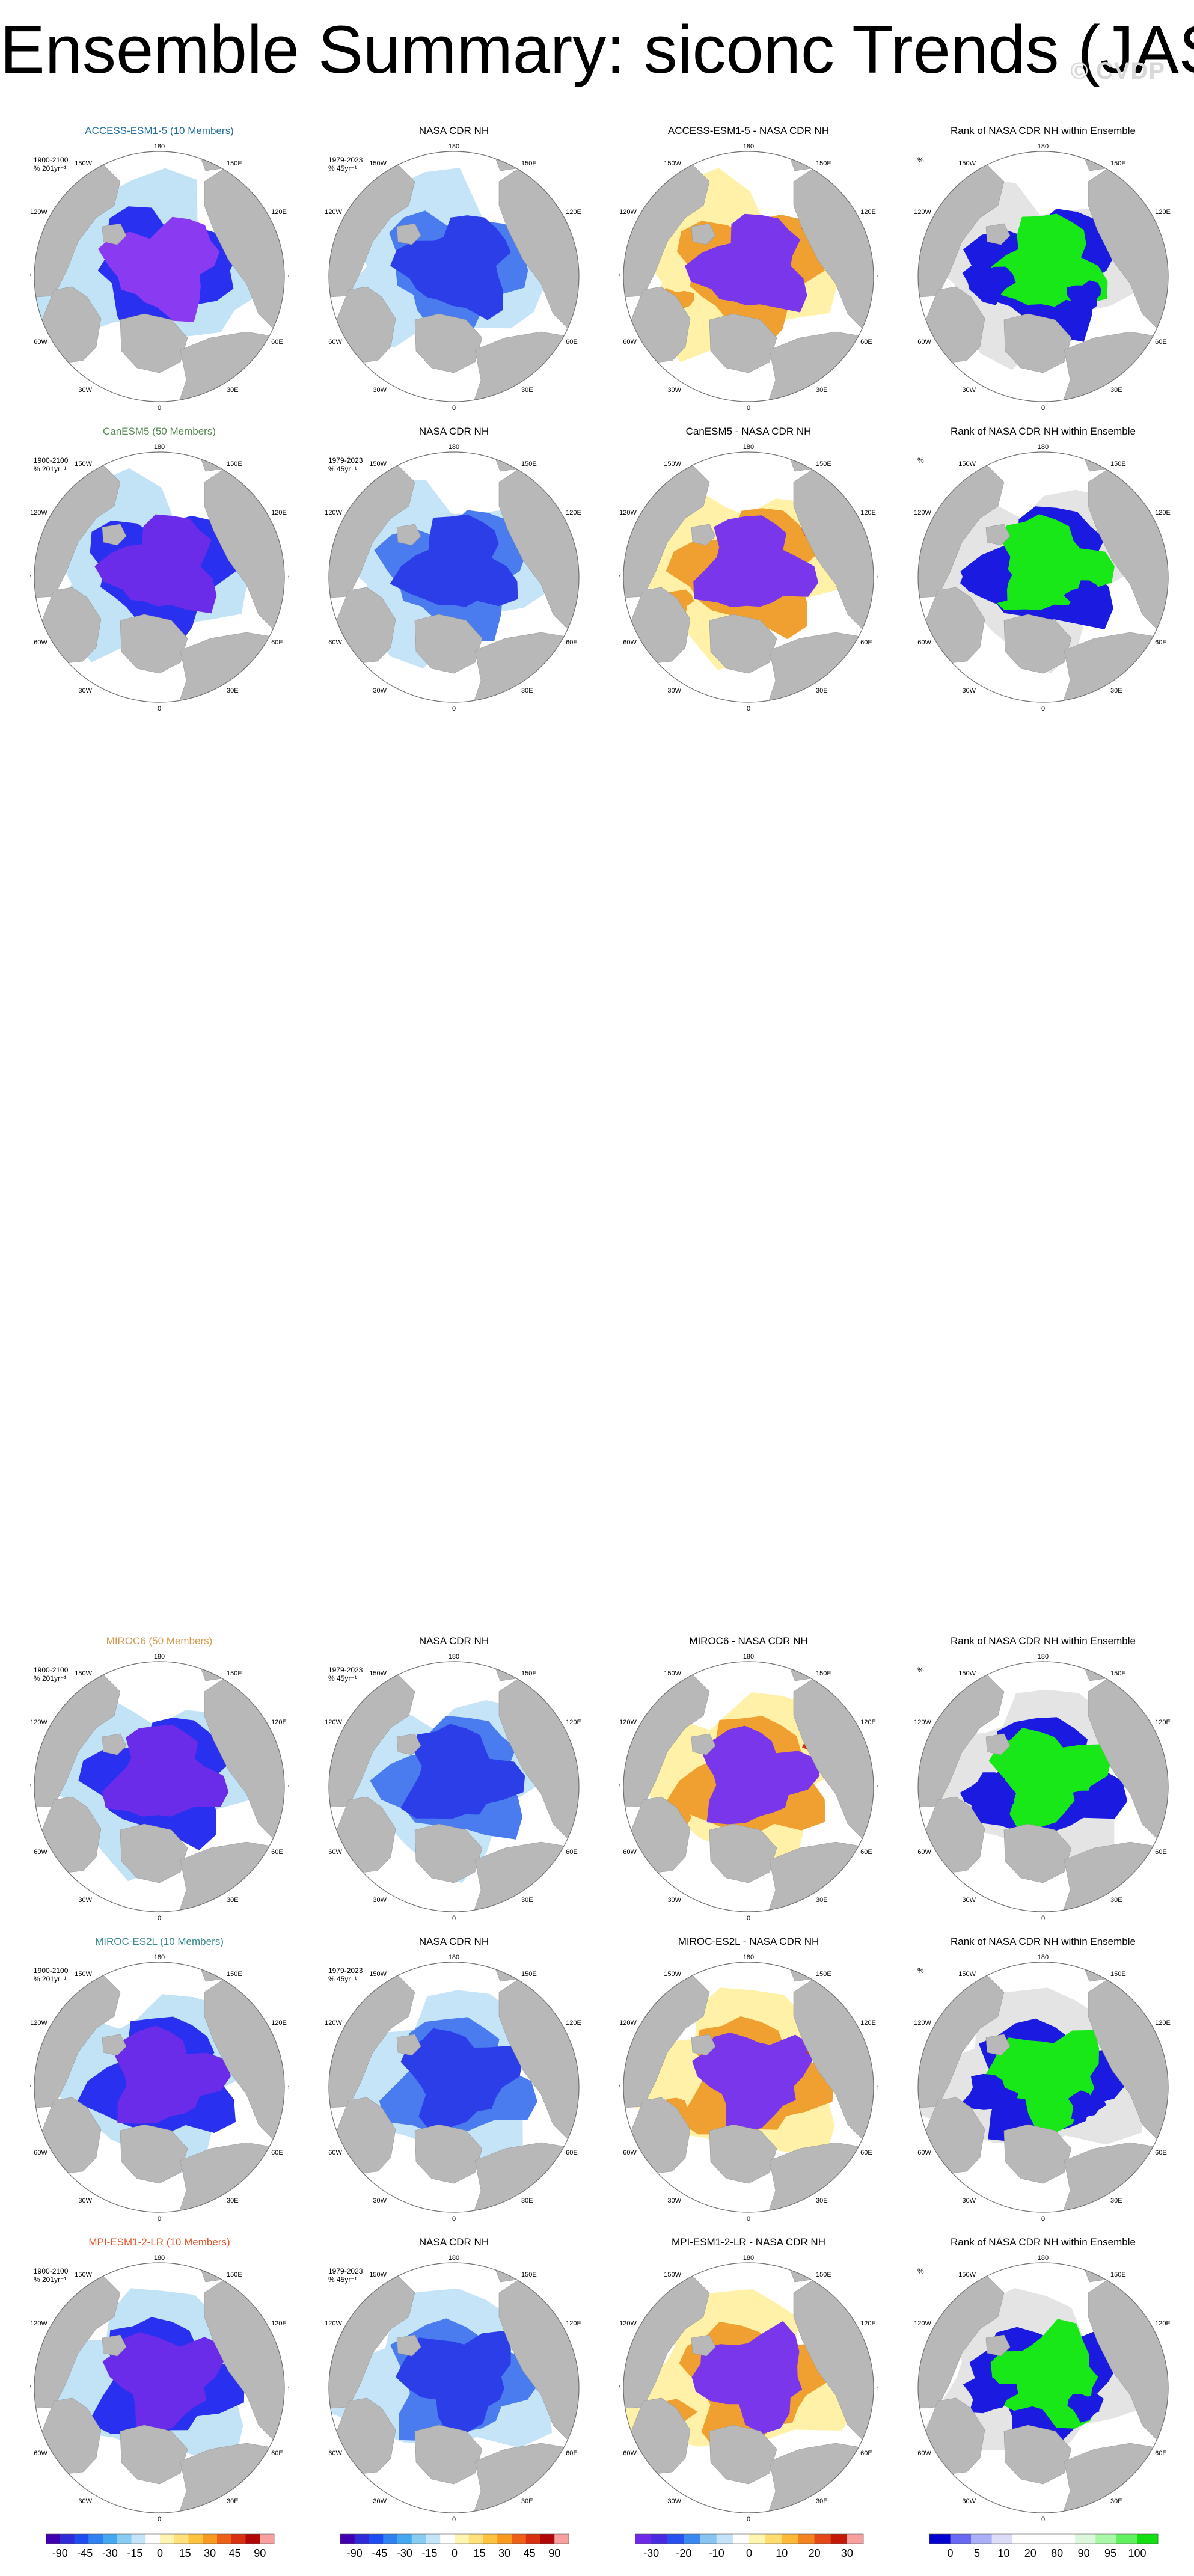 The image size is (1194, 2576). What do you see at coordinates (782, 2553) in the screenshot?
I see `colorbar-tick-label: 10` at bounding box center [782, 2553].